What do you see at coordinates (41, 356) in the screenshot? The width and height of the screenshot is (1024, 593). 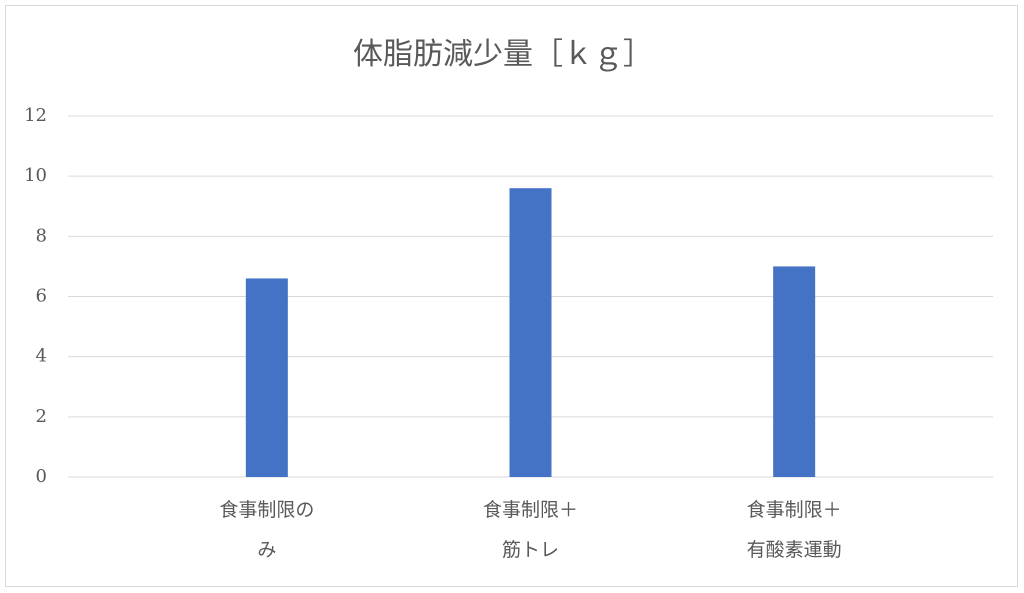 I see `y-tick-label: 4` at bounding box center [41, 356].